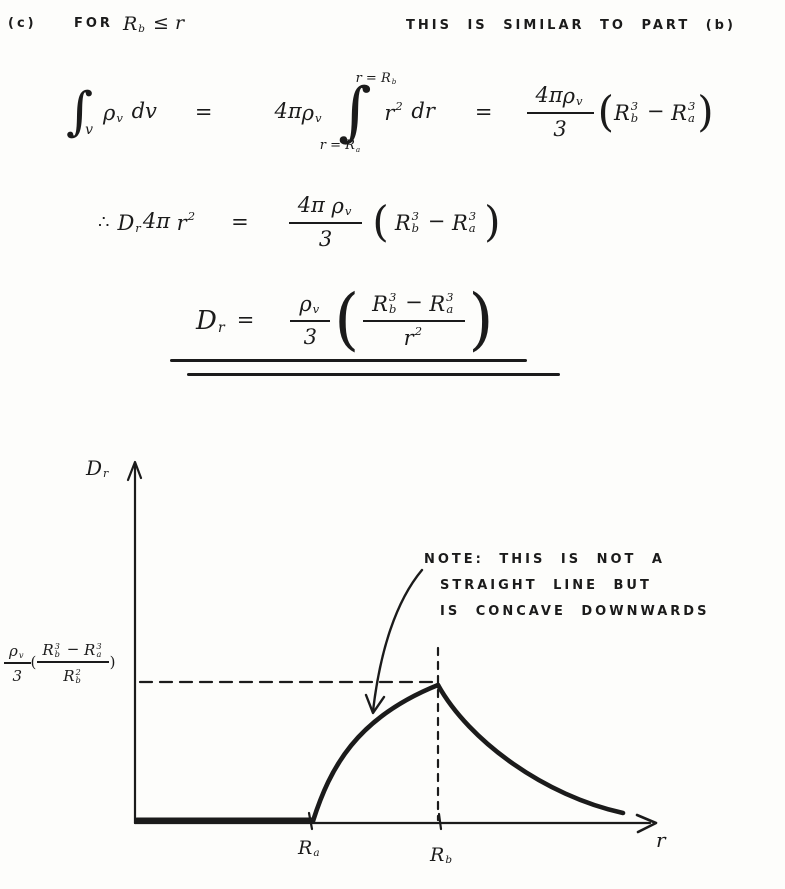  Describe the element at coordinates (210, 320) in the screenshot. I see `result-lhs: D r` at that location.